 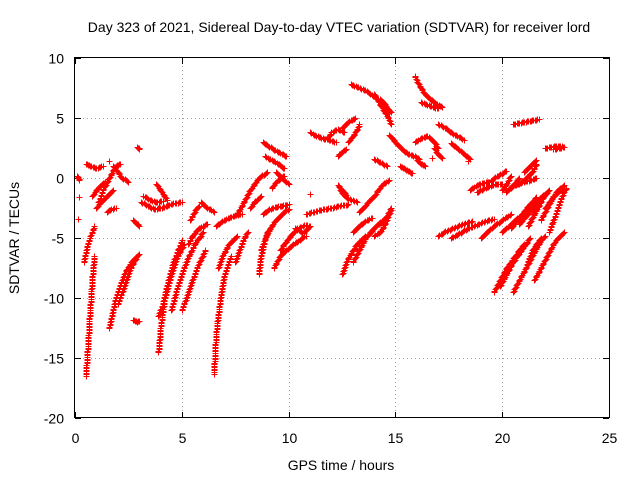 I want to click on y-tick-label: -10, so click(x=54, y=299).